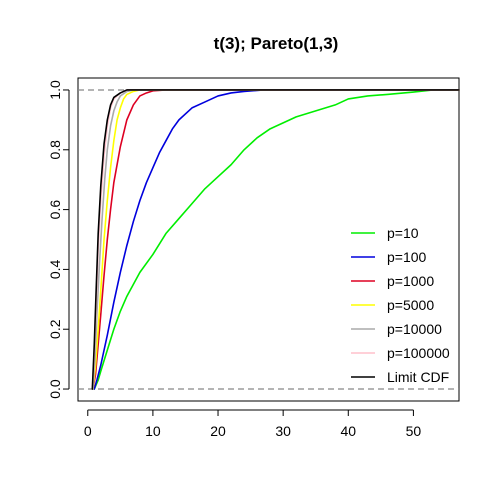 This screenshot has width=500, height=500. I want to click on x-tick-label: 20, so click(218, 431).